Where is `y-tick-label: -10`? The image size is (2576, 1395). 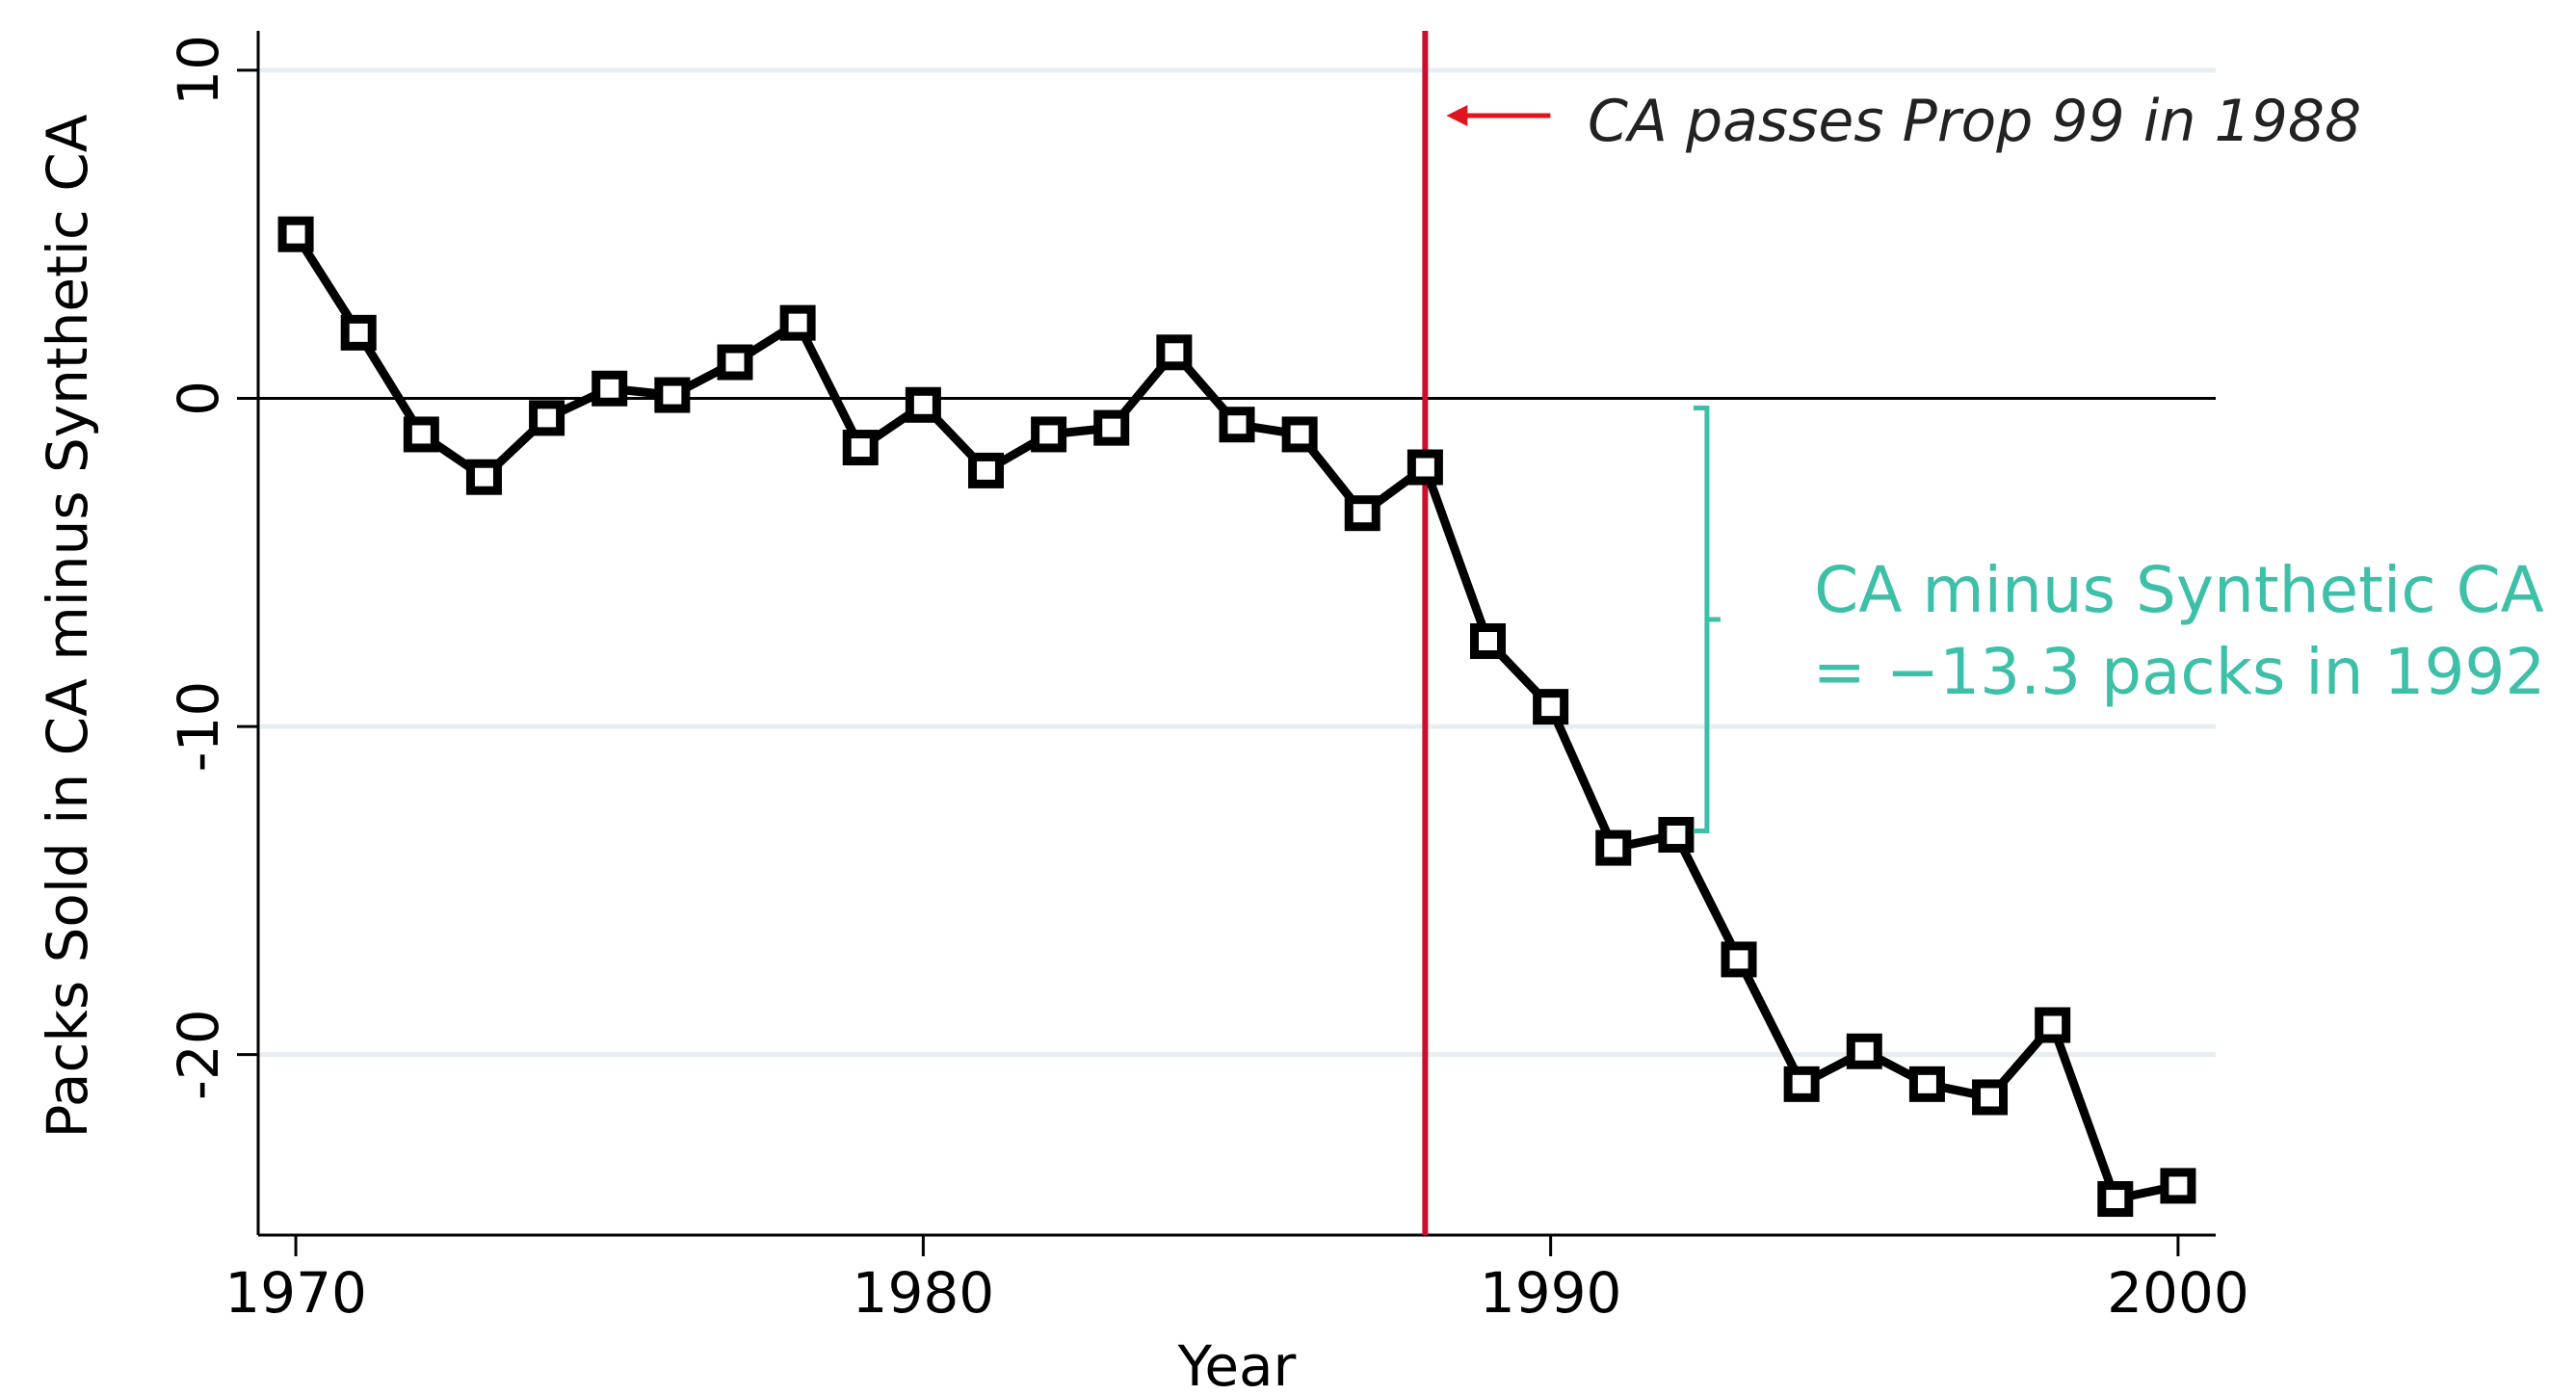 y-tick-label: -10 is located at coordinates (199, 727).